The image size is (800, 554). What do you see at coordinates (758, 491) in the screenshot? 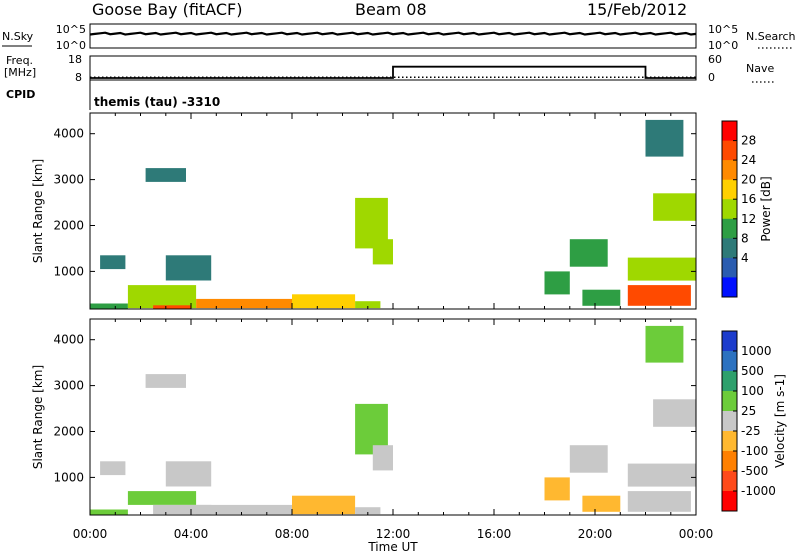
I see `velocity-colorbar-tick-label: -1000` at bounding box center [758, 491].